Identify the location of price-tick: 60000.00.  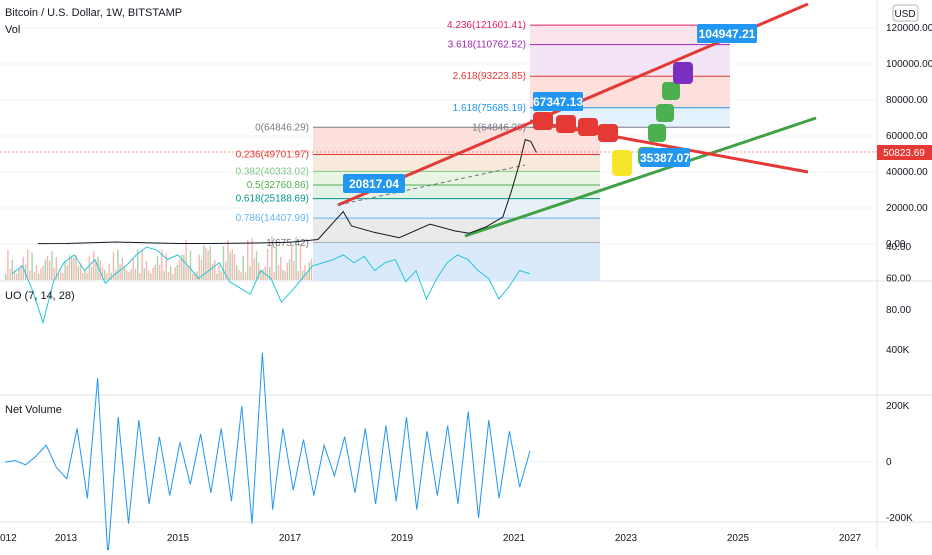
(907, 136).